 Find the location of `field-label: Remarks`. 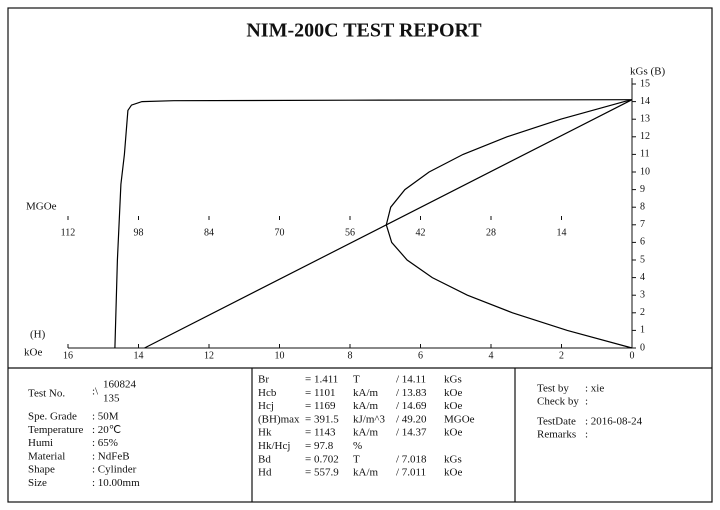

field-label: Remarks is located at coordinates (556, 435).